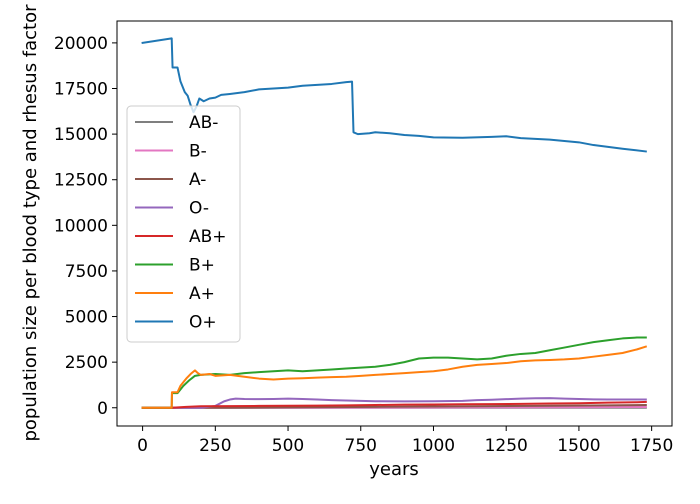  I want to click on x-tick-label: 0, so click(142, 446).